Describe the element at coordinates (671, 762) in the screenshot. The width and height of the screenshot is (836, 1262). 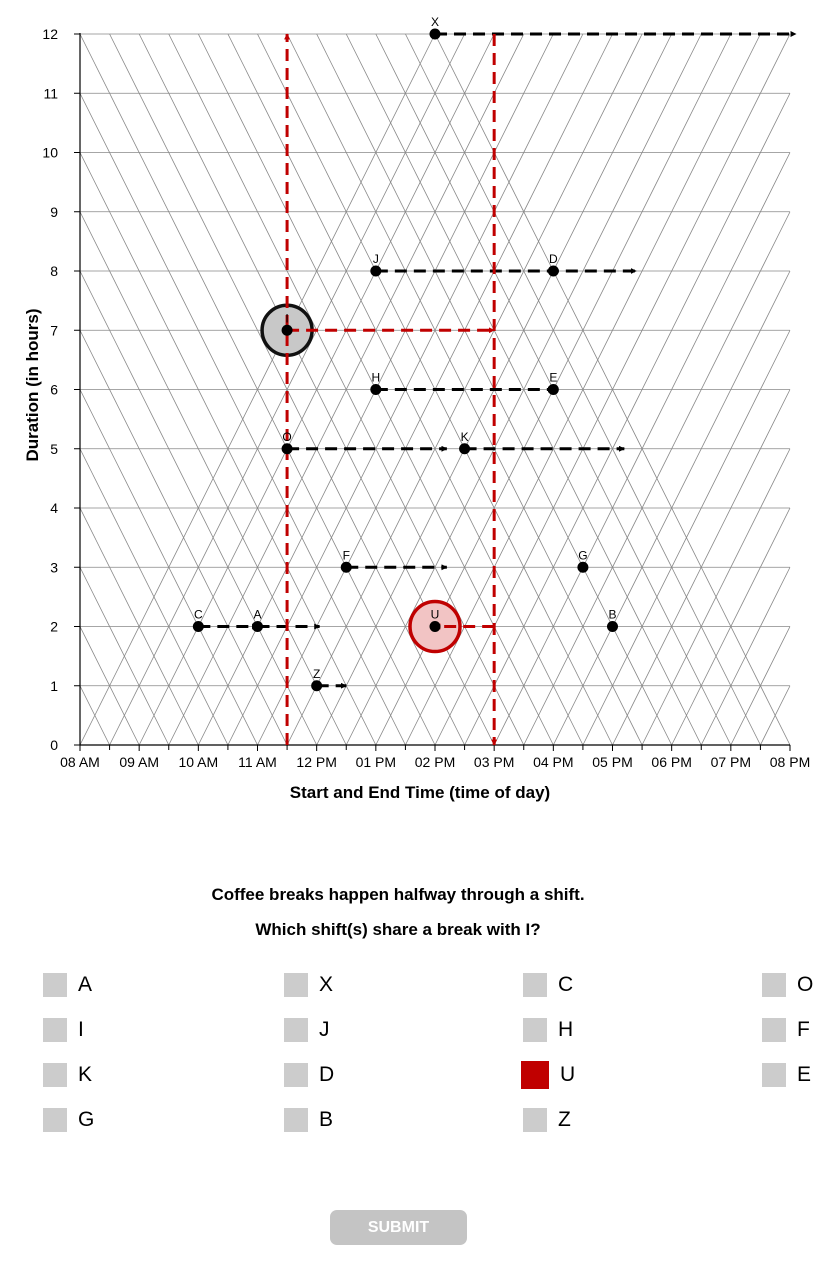
I see `x-tick-label: 06 PM` at that location.